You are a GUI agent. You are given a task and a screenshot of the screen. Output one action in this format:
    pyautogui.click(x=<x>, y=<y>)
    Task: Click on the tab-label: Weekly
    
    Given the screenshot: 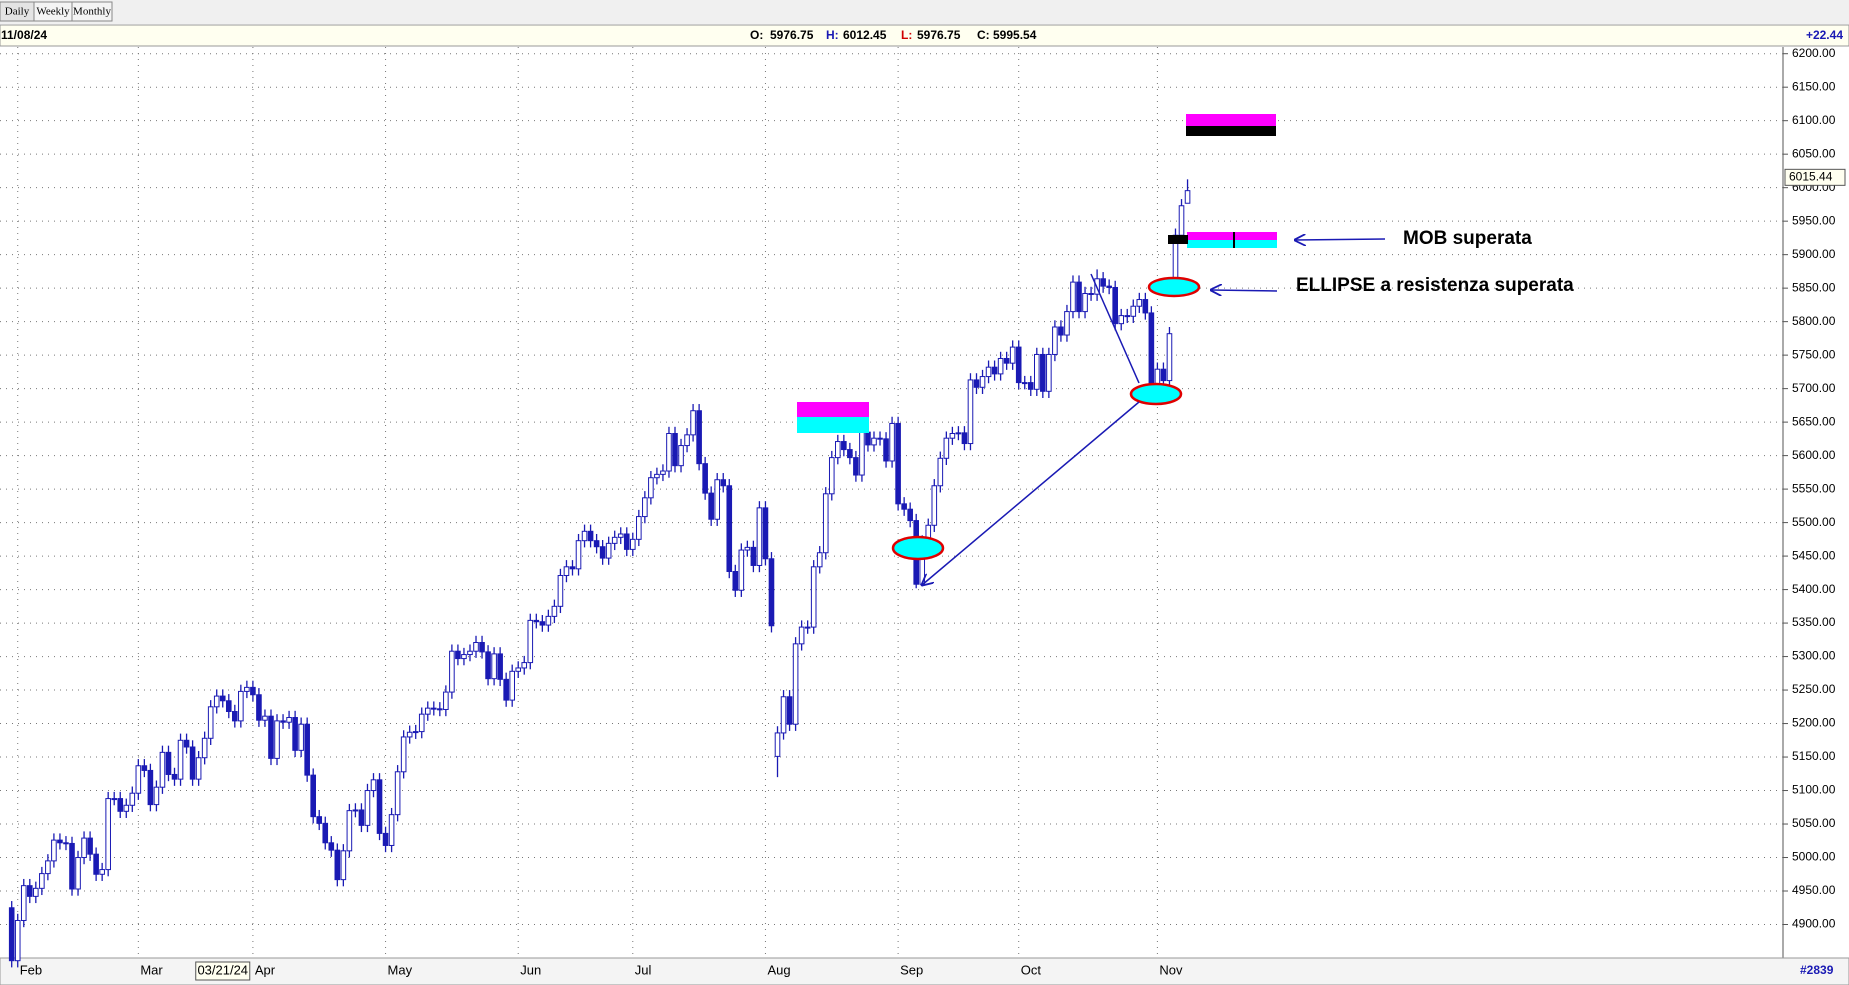 What is the action you would take?
    pyautogui.click(x=53, y=12)
    